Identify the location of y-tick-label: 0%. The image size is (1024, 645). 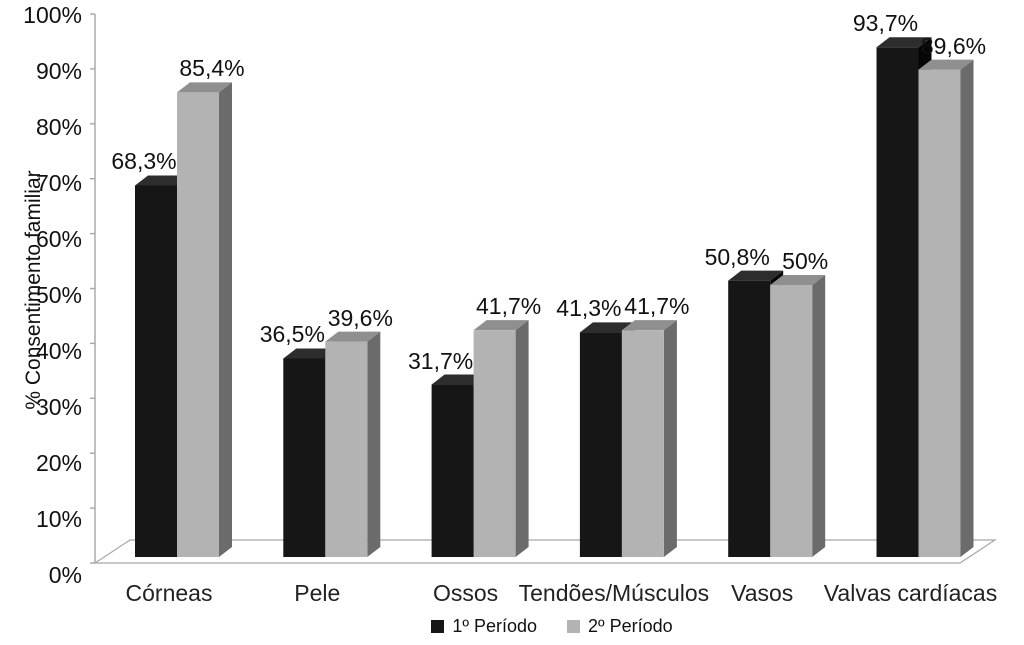
(65, 575).